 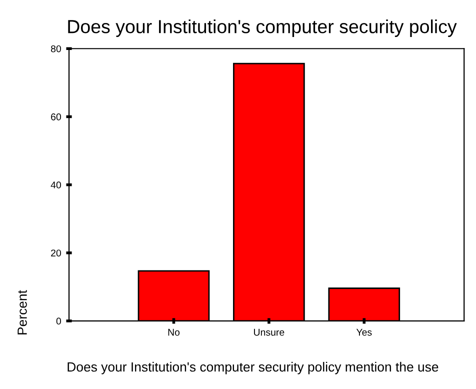 I want to click on chart-title: Does your Institution's computer security policy, so click(x=262, y=28).